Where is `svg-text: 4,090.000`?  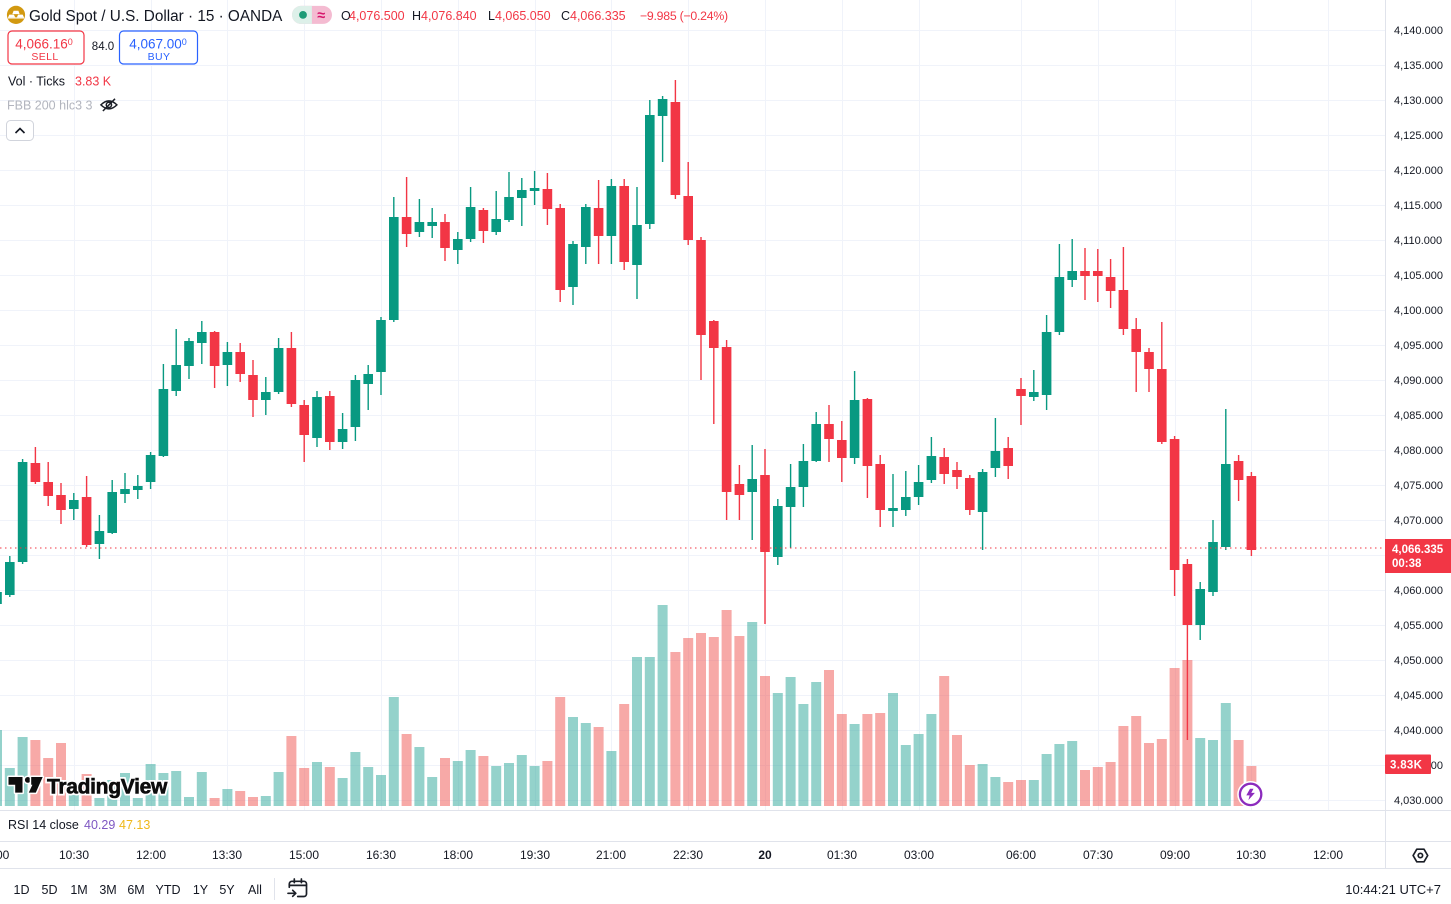 svg-text: 4,090.000 is located at coordinates (1418, 381).